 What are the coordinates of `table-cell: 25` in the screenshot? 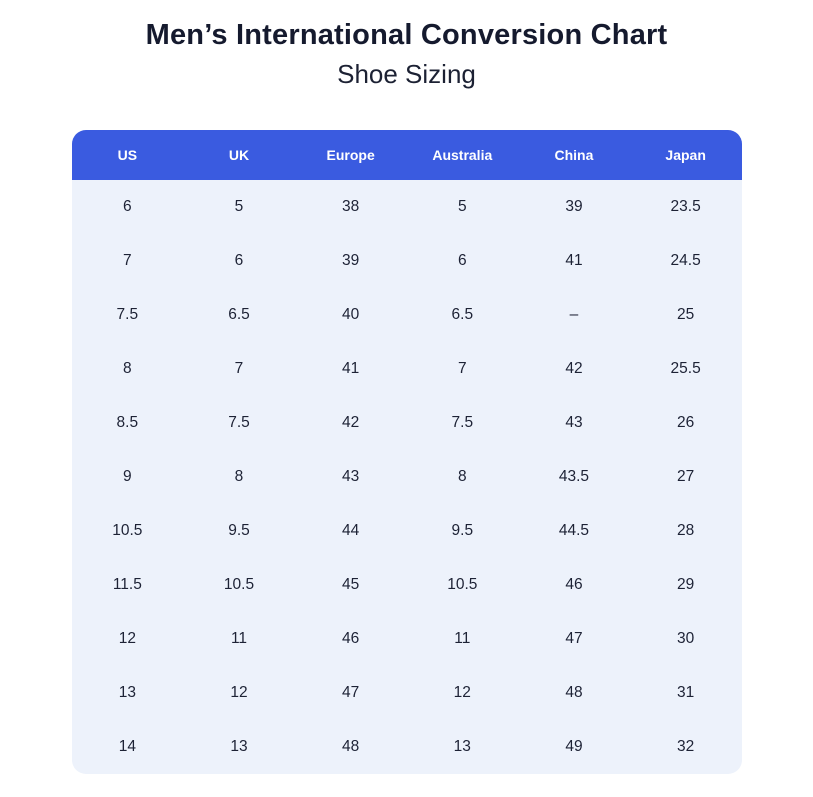 It's located at (685, 314).